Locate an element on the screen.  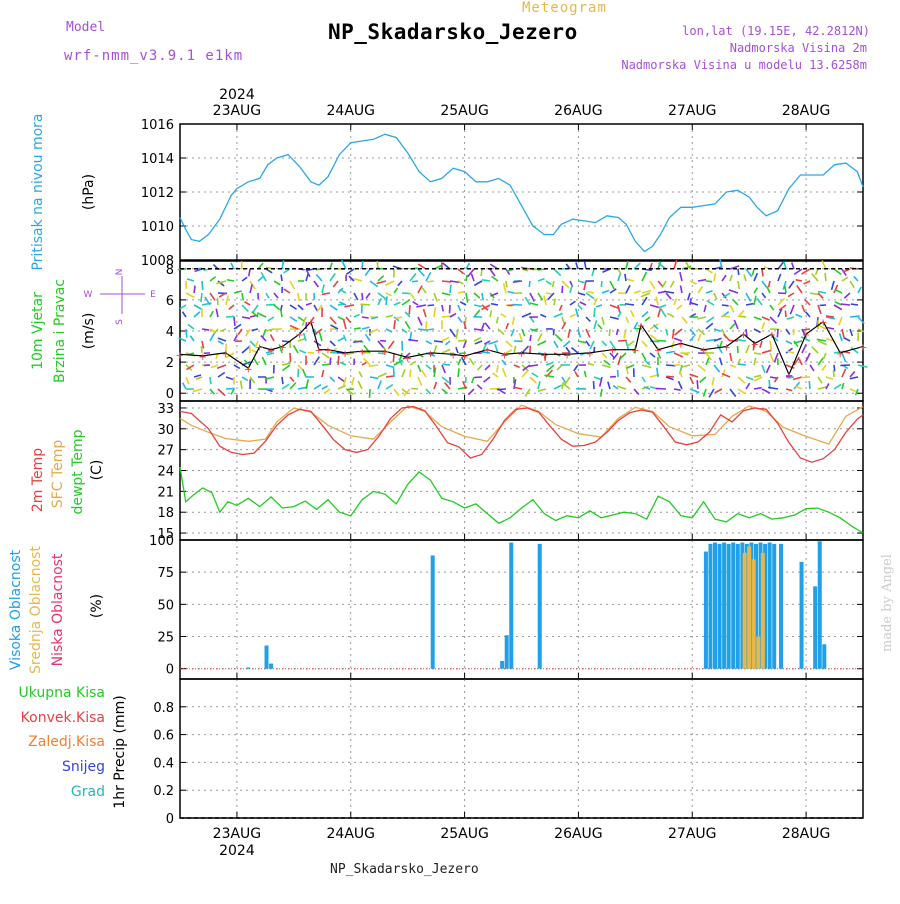
precip-legend-2: Konvek.Kisa is located at coordinates (63, 718).